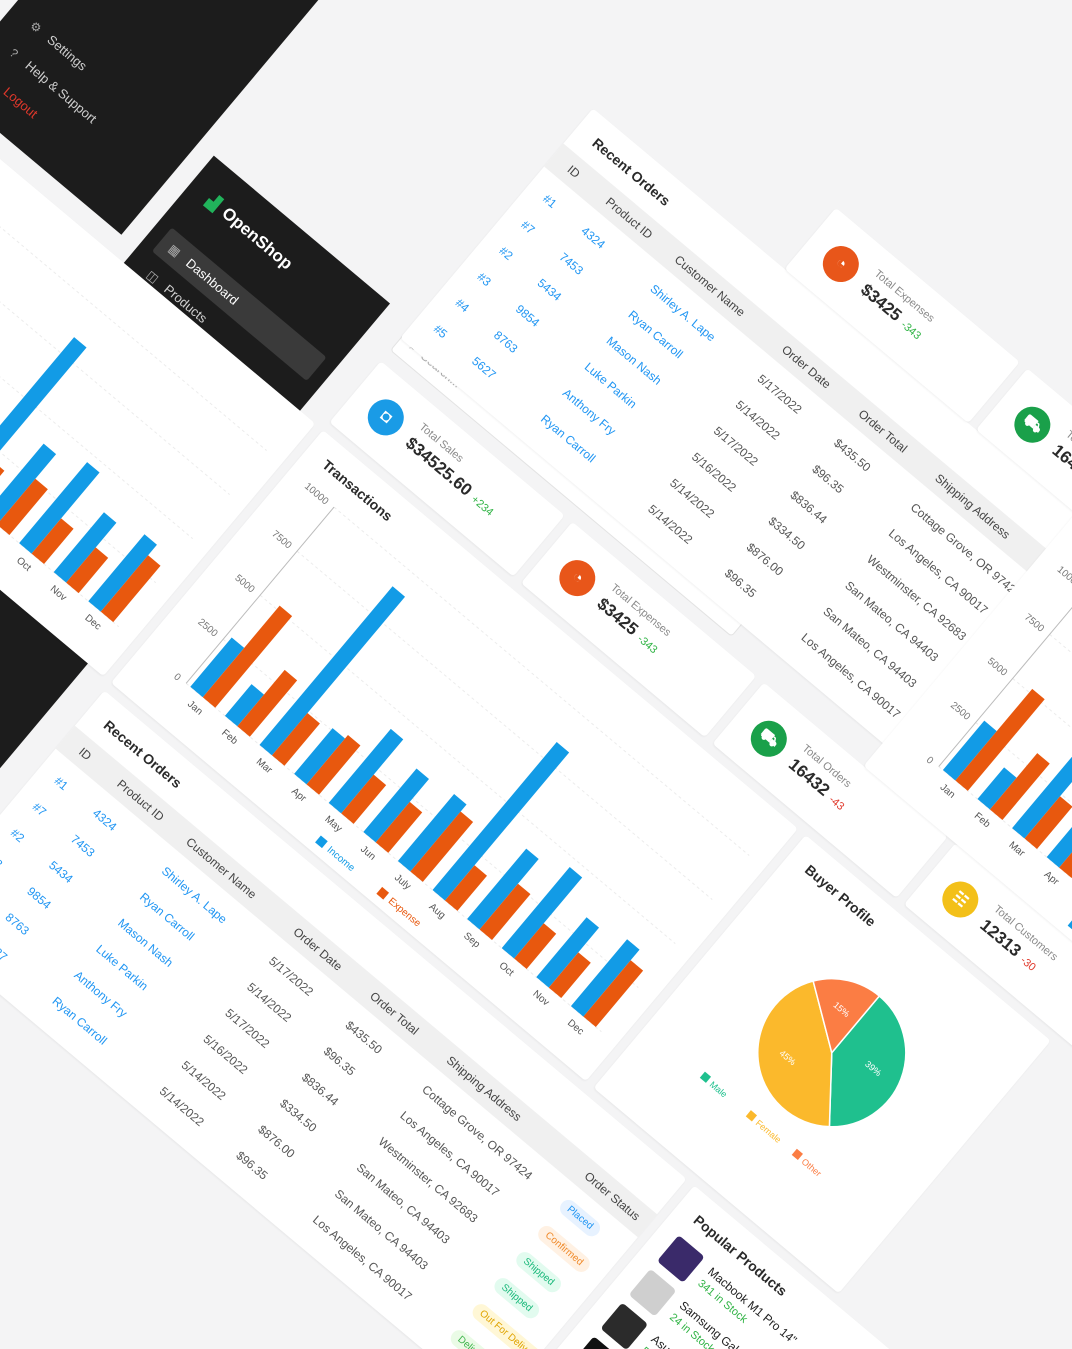 The height and width of the screenshot is (1349, 1072). I want to click on bar-income-may, so click(366, 771).